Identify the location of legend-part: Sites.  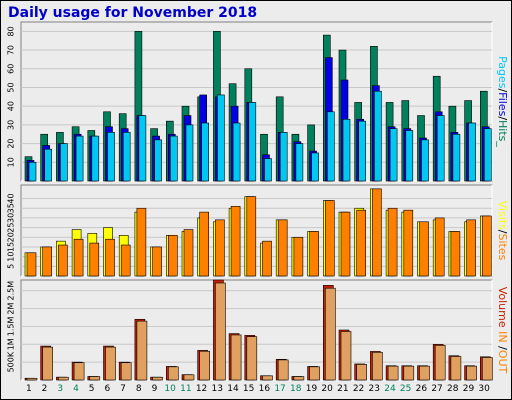
(502, 247).